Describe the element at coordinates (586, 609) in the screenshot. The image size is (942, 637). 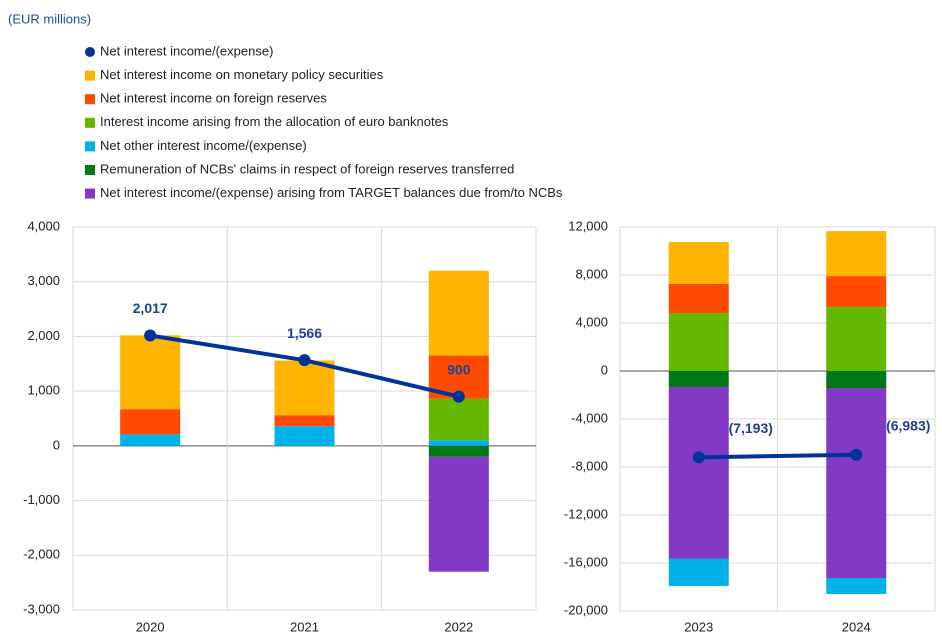
I see `y-tick-label: -20,000` at that location.